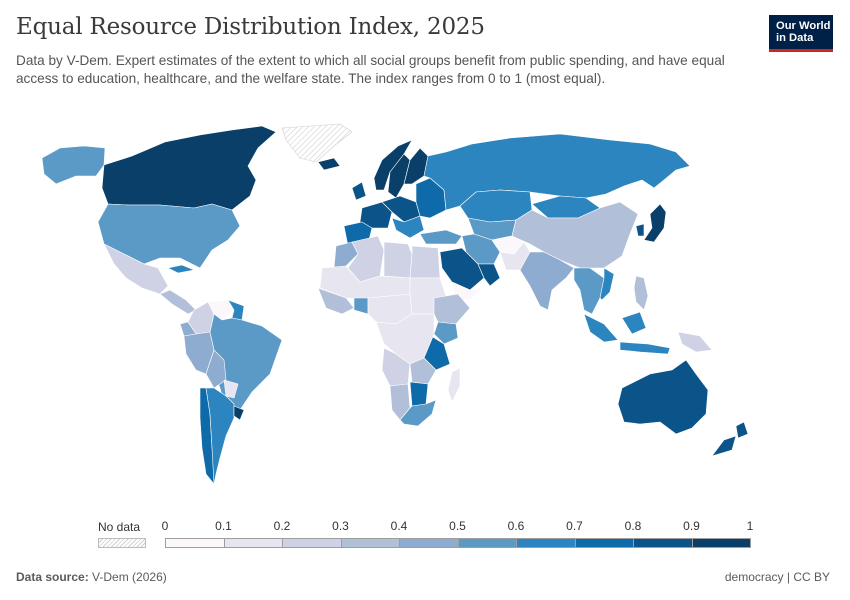 The image size is (850, 600). Describe the element at coordinates (282, 526) in the screenshot. I see `legend-tick-label: 0.2` at that location.